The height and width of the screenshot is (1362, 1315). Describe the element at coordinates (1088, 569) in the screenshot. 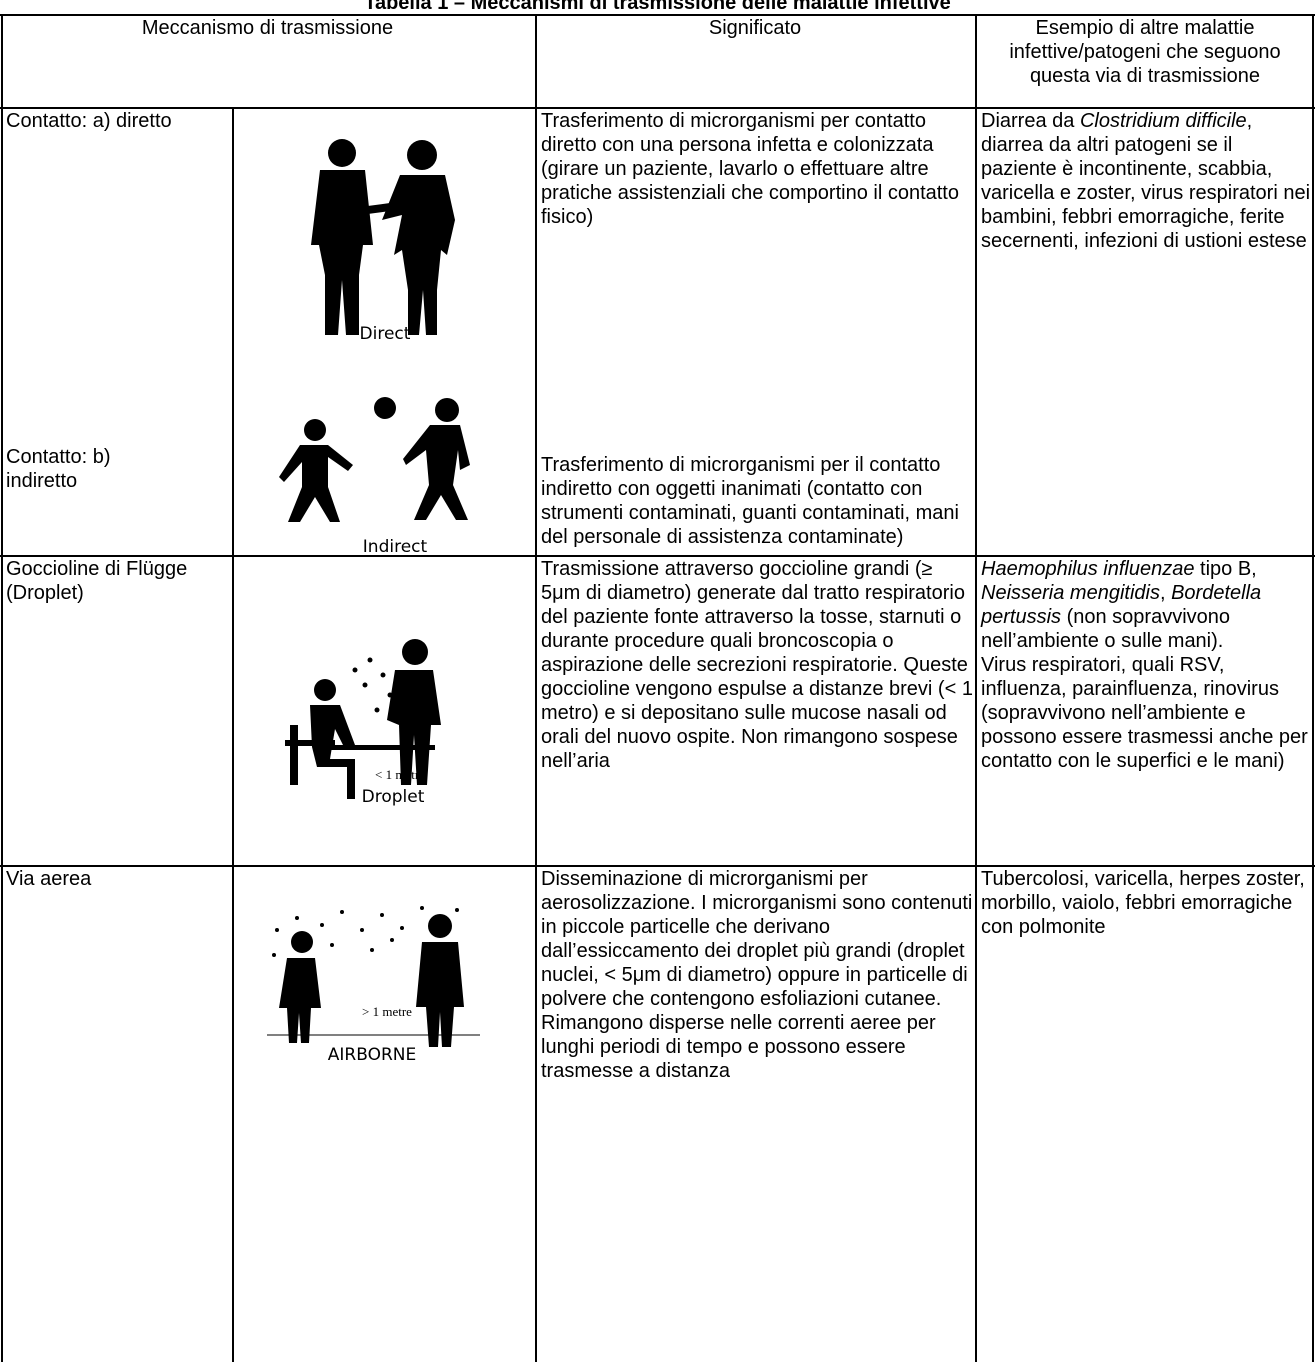

I see `text-run: Haemophilus influenzae` at that location.